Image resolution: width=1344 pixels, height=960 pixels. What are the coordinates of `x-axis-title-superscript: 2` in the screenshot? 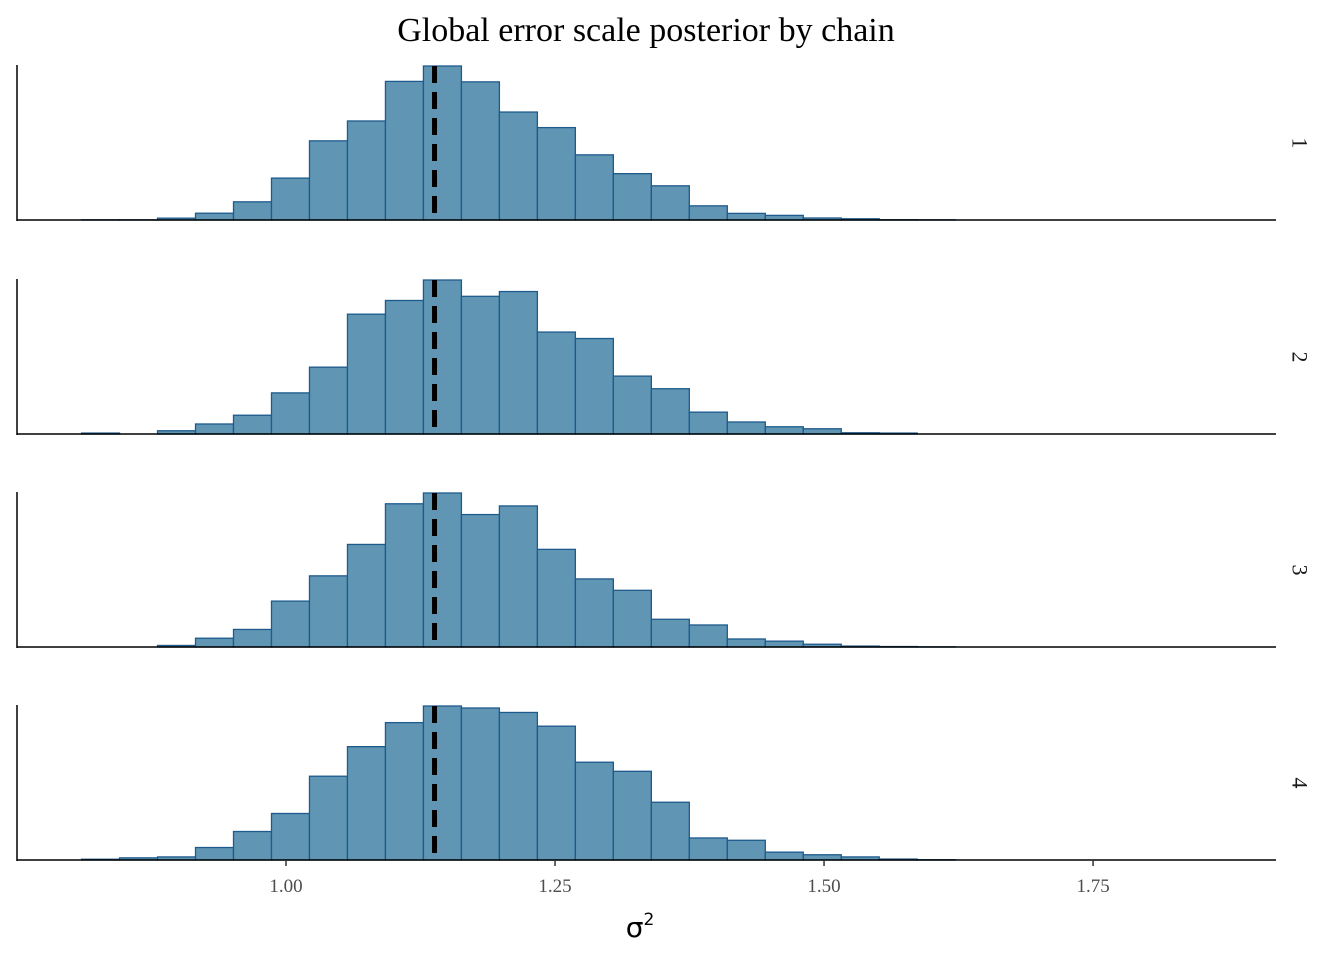 It's located at (648, 920).